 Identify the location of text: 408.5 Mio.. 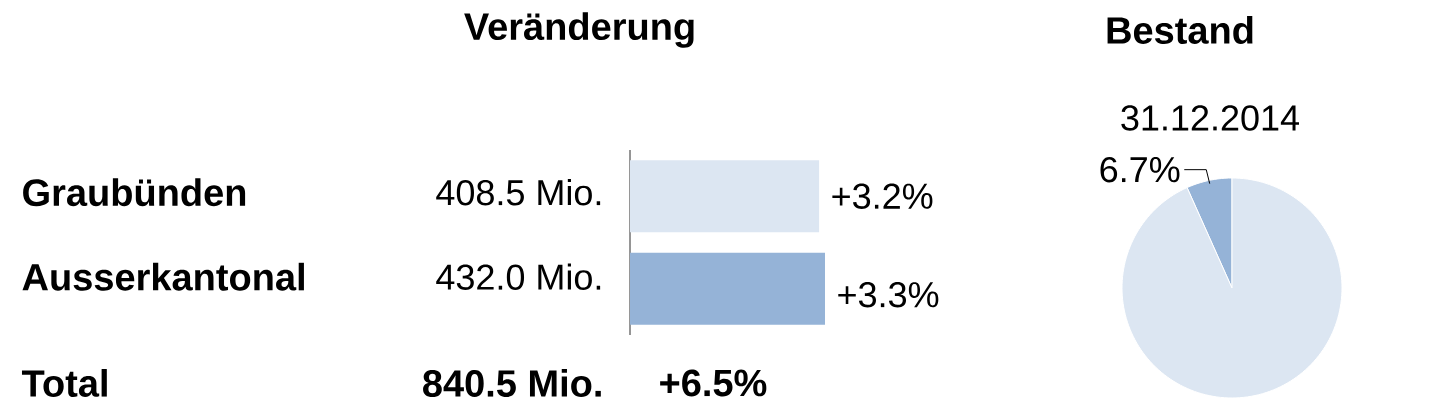
(518, 192).